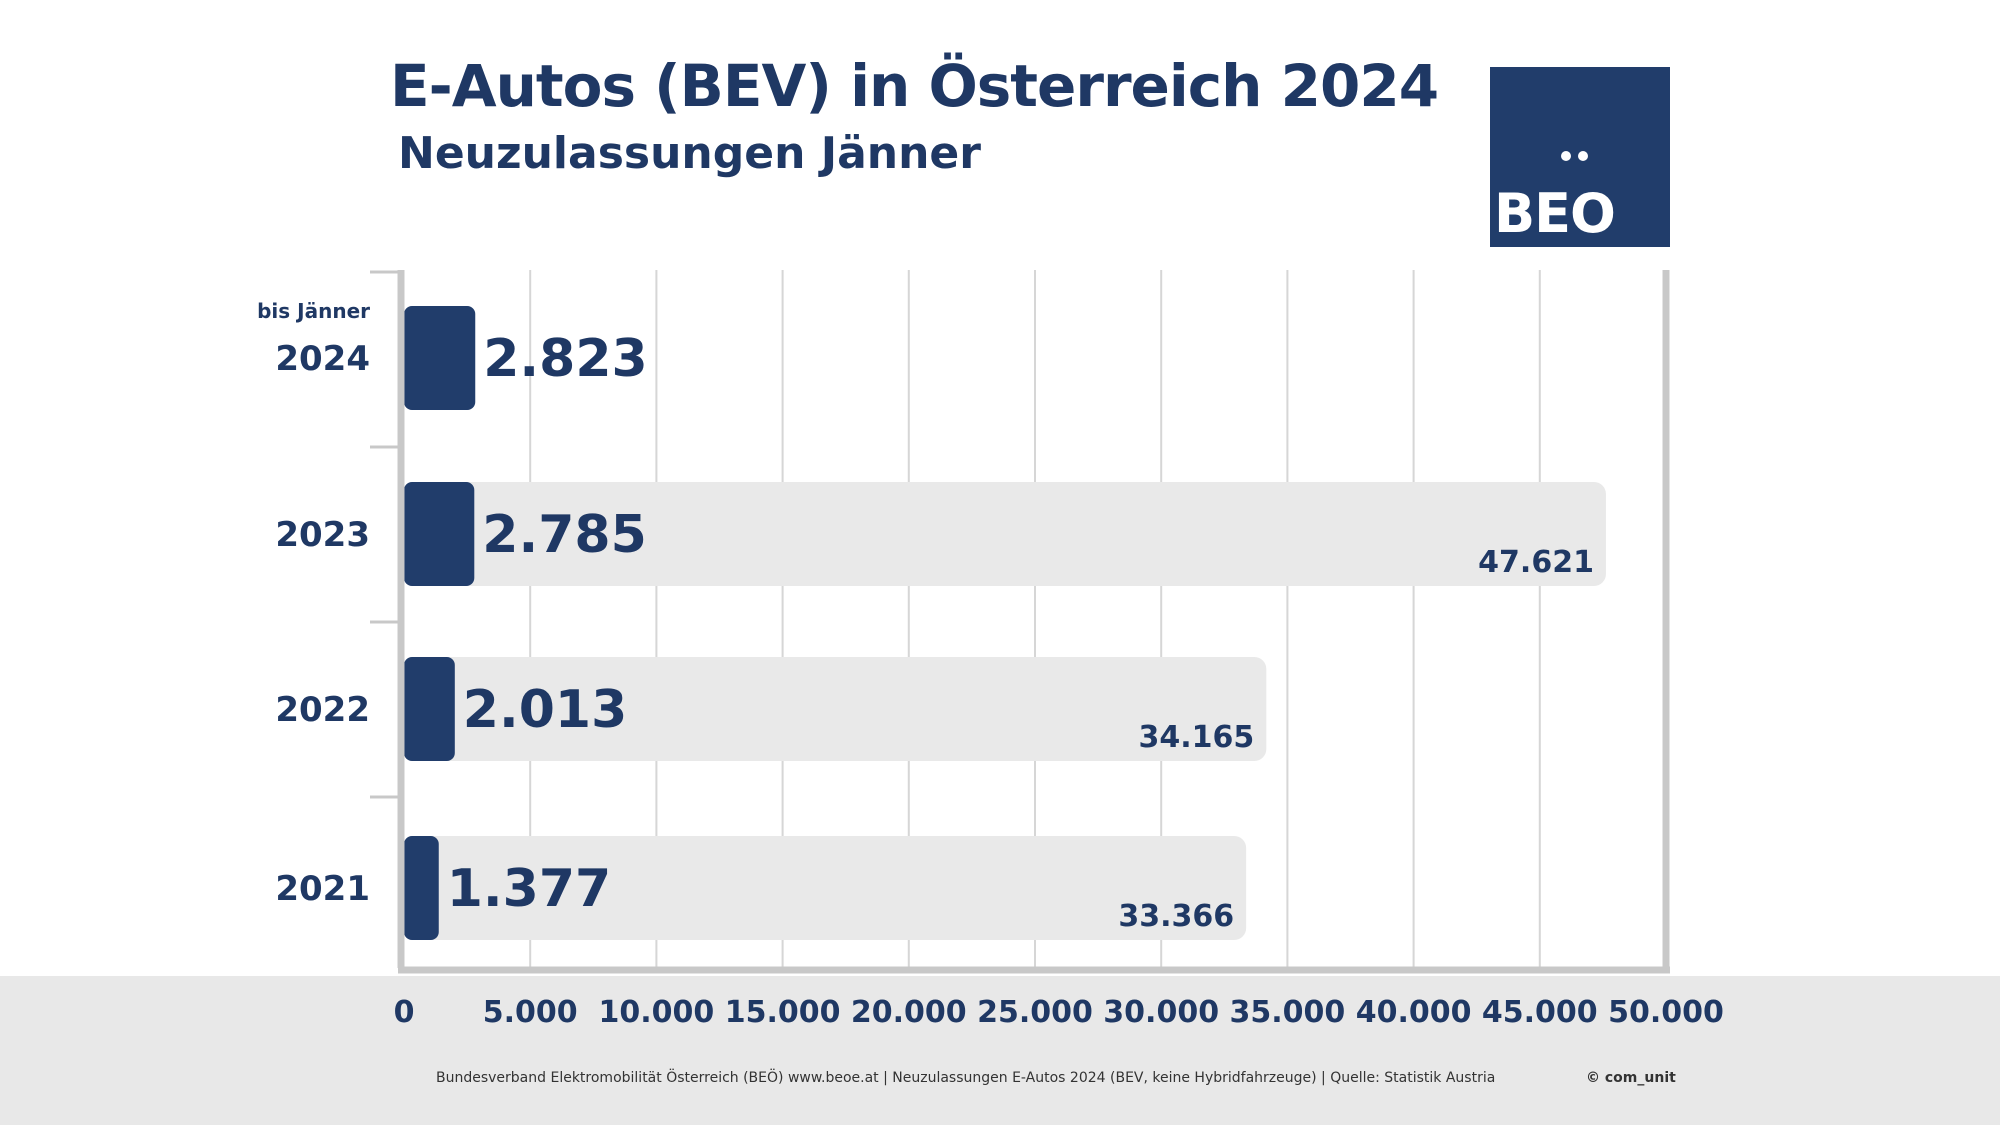  Describe the element at coordinates (1536, 562) in the screenshot. I see `annual-total-label: 47.621` at that location.